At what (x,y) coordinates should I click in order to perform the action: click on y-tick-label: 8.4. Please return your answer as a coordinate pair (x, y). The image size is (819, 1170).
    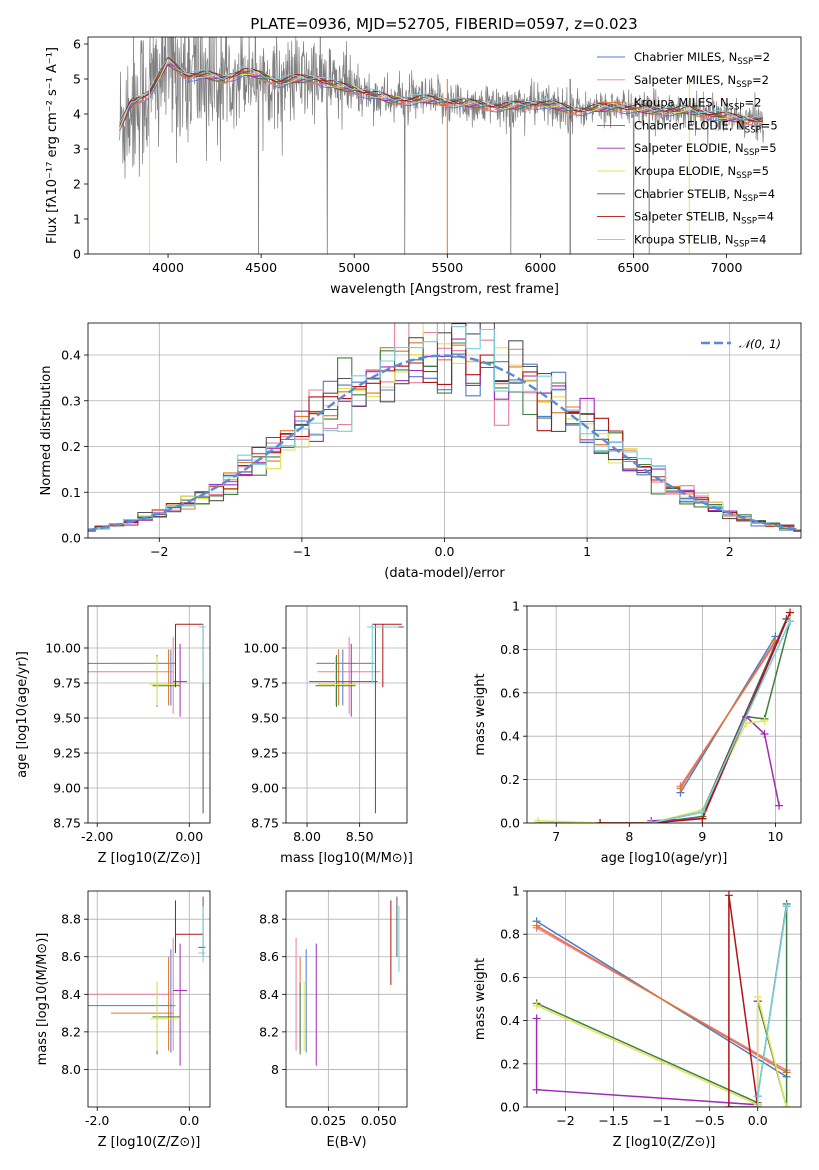
    Looking at the image, I should click on (269, 994).